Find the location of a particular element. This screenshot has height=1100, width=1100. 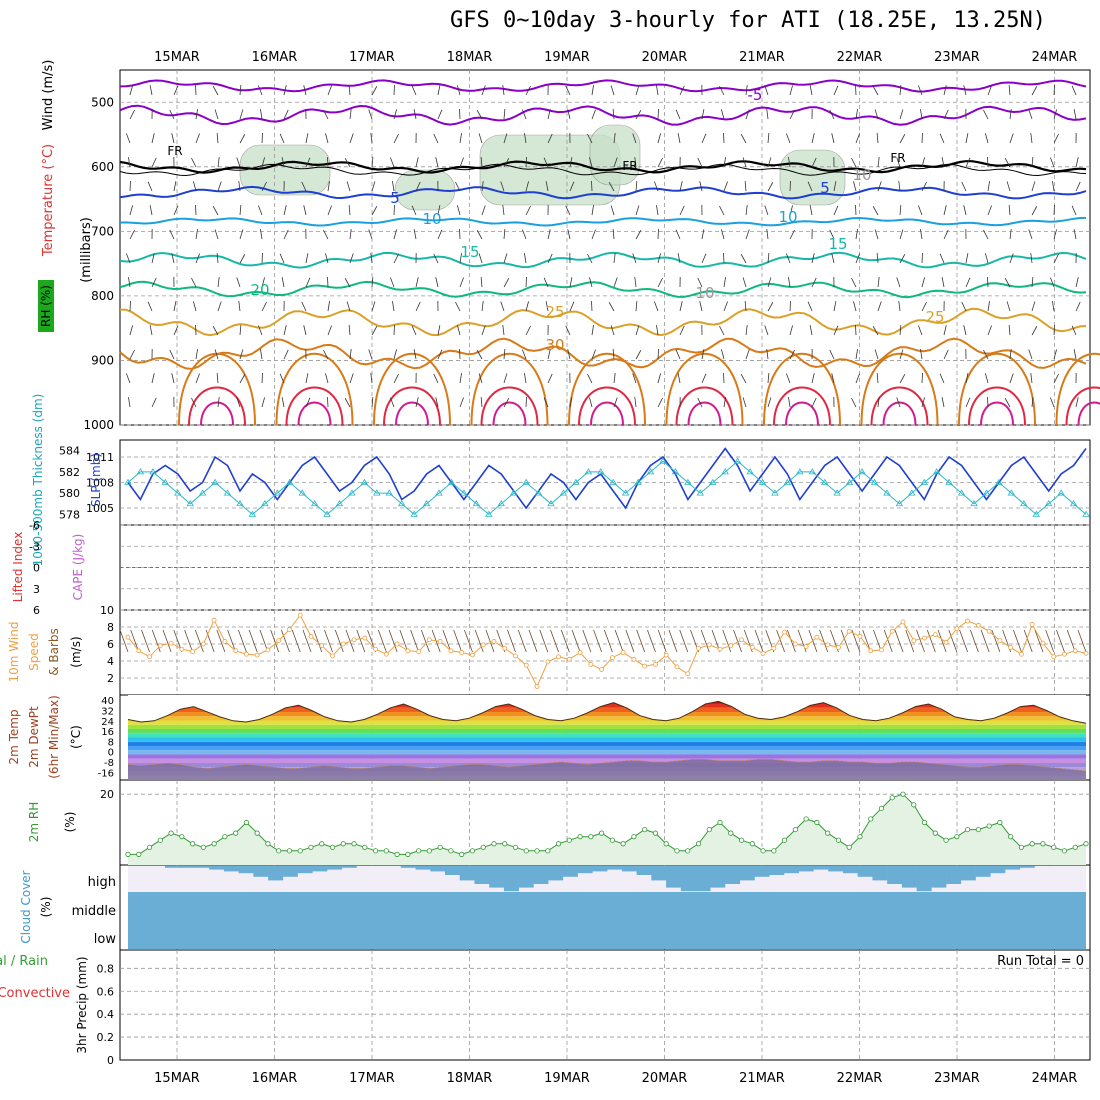

date-label-bottom: 16MAR is located at coordinates (275, 1078).